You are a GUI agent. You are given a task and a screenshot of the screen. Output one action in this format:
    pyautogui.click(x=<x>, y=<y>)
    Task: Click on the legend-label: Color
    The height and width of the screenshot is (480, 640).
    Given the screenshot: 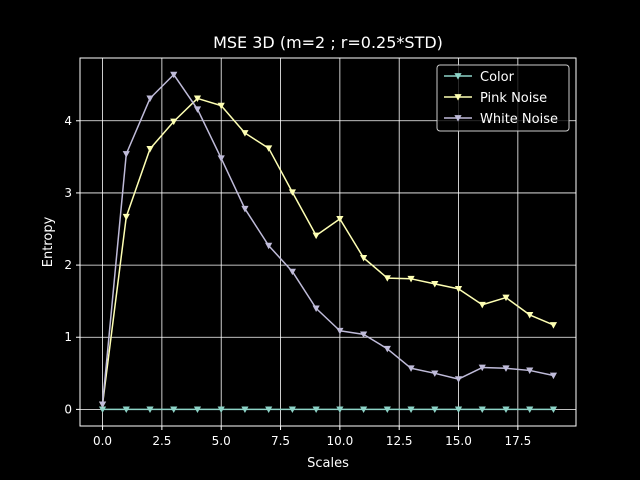 What is the action you would take?
    pyautogui.click(x=497, y=77)
    